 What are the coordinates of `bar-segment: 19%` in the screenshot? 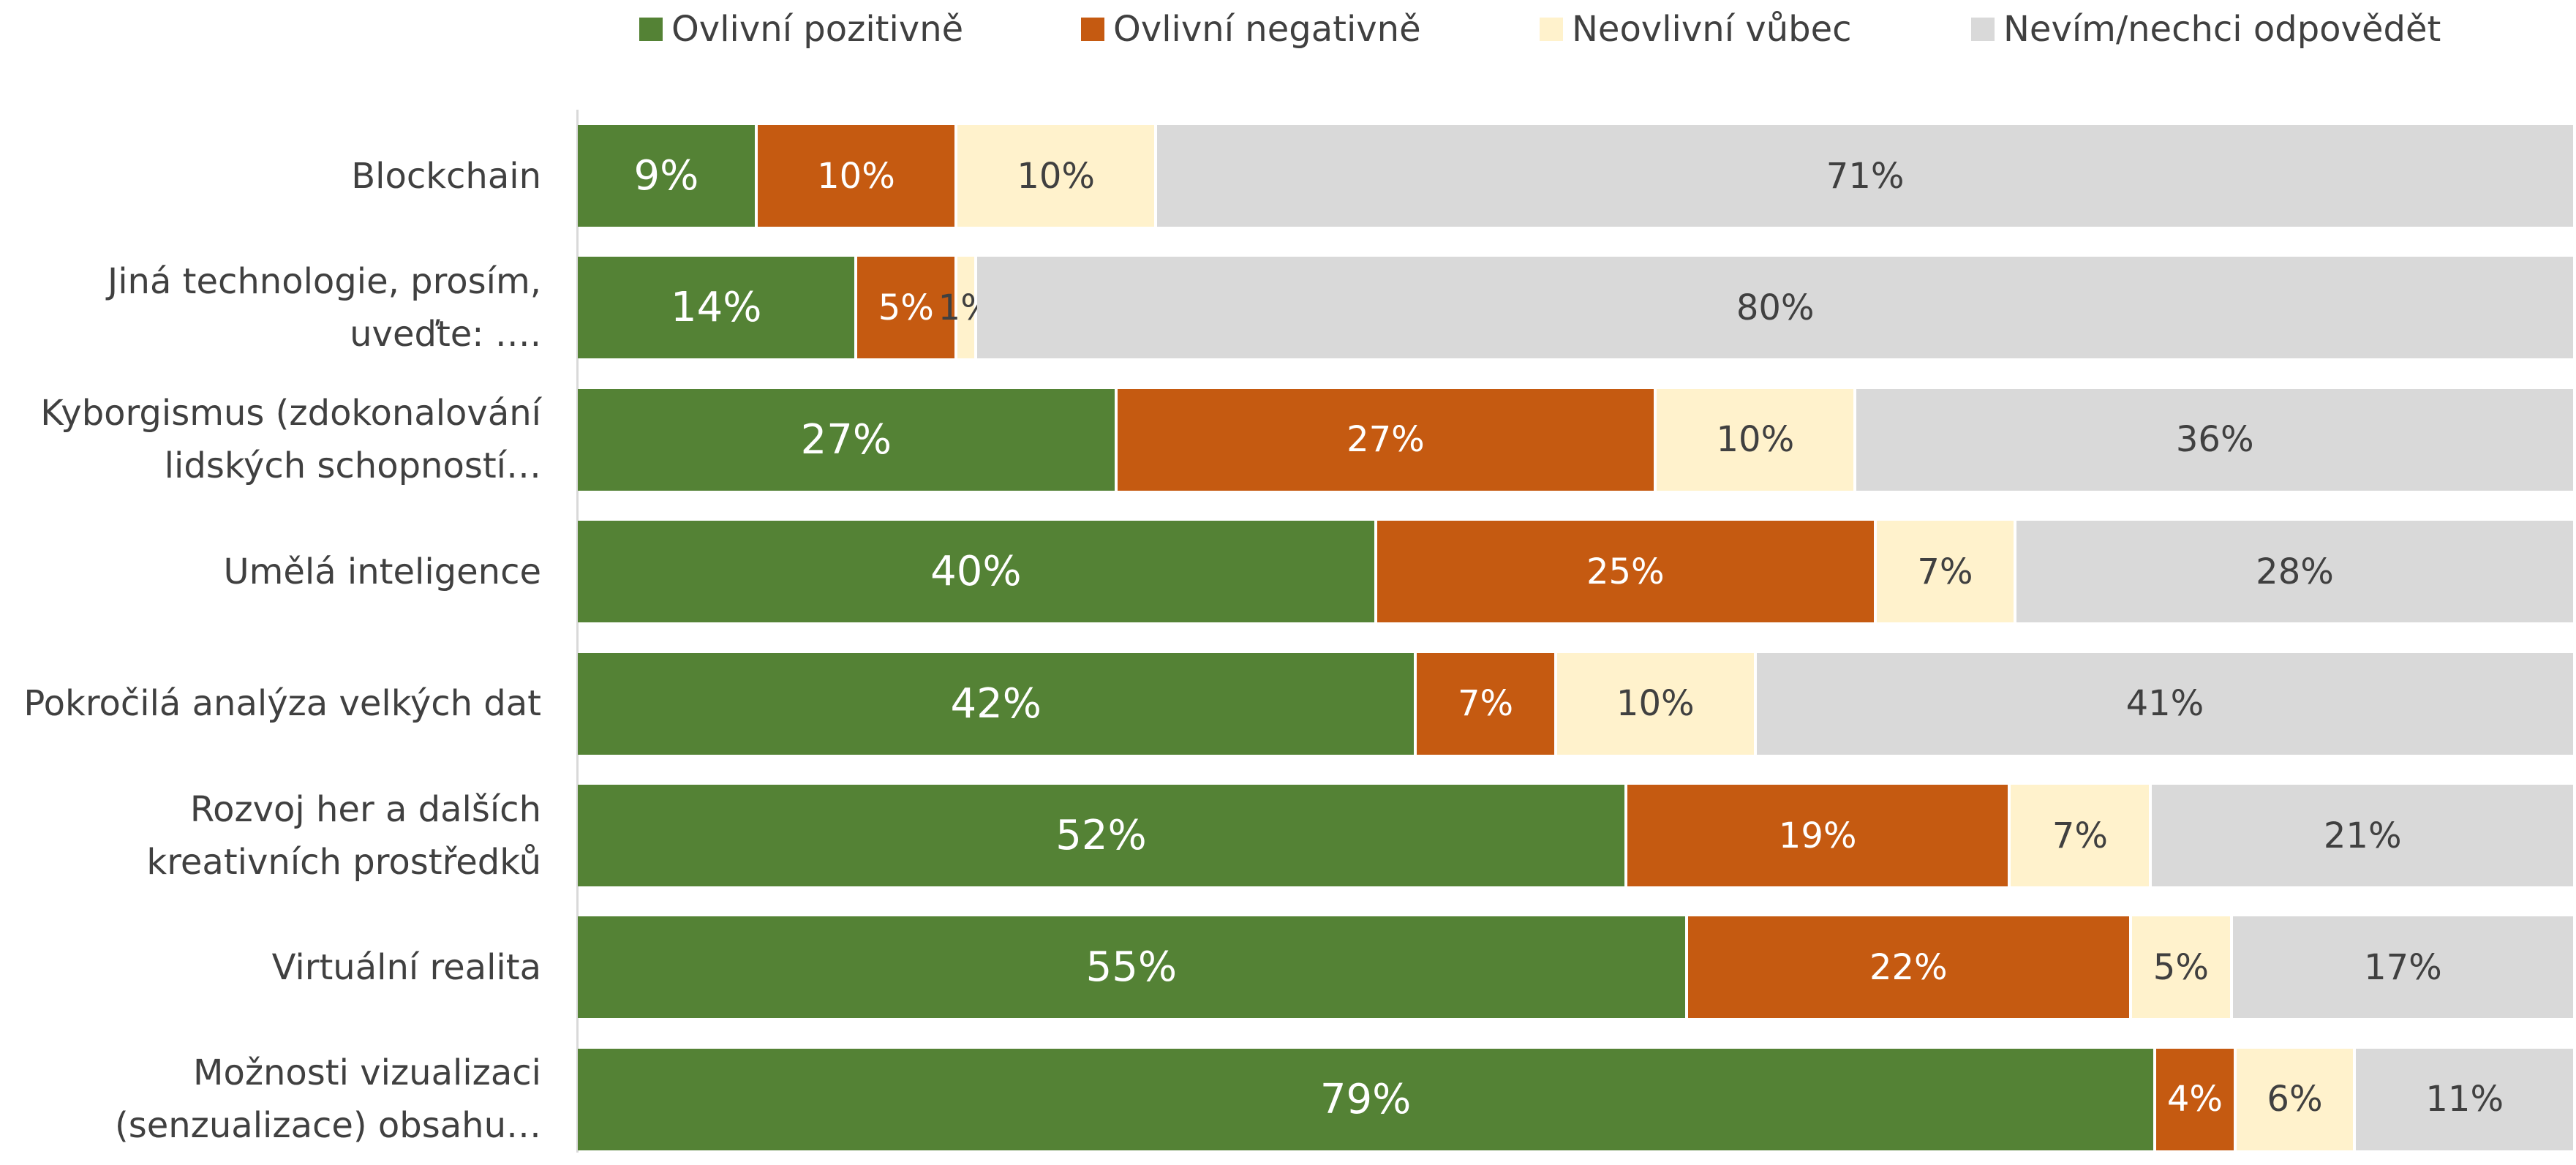 It's located at (1819, 835).